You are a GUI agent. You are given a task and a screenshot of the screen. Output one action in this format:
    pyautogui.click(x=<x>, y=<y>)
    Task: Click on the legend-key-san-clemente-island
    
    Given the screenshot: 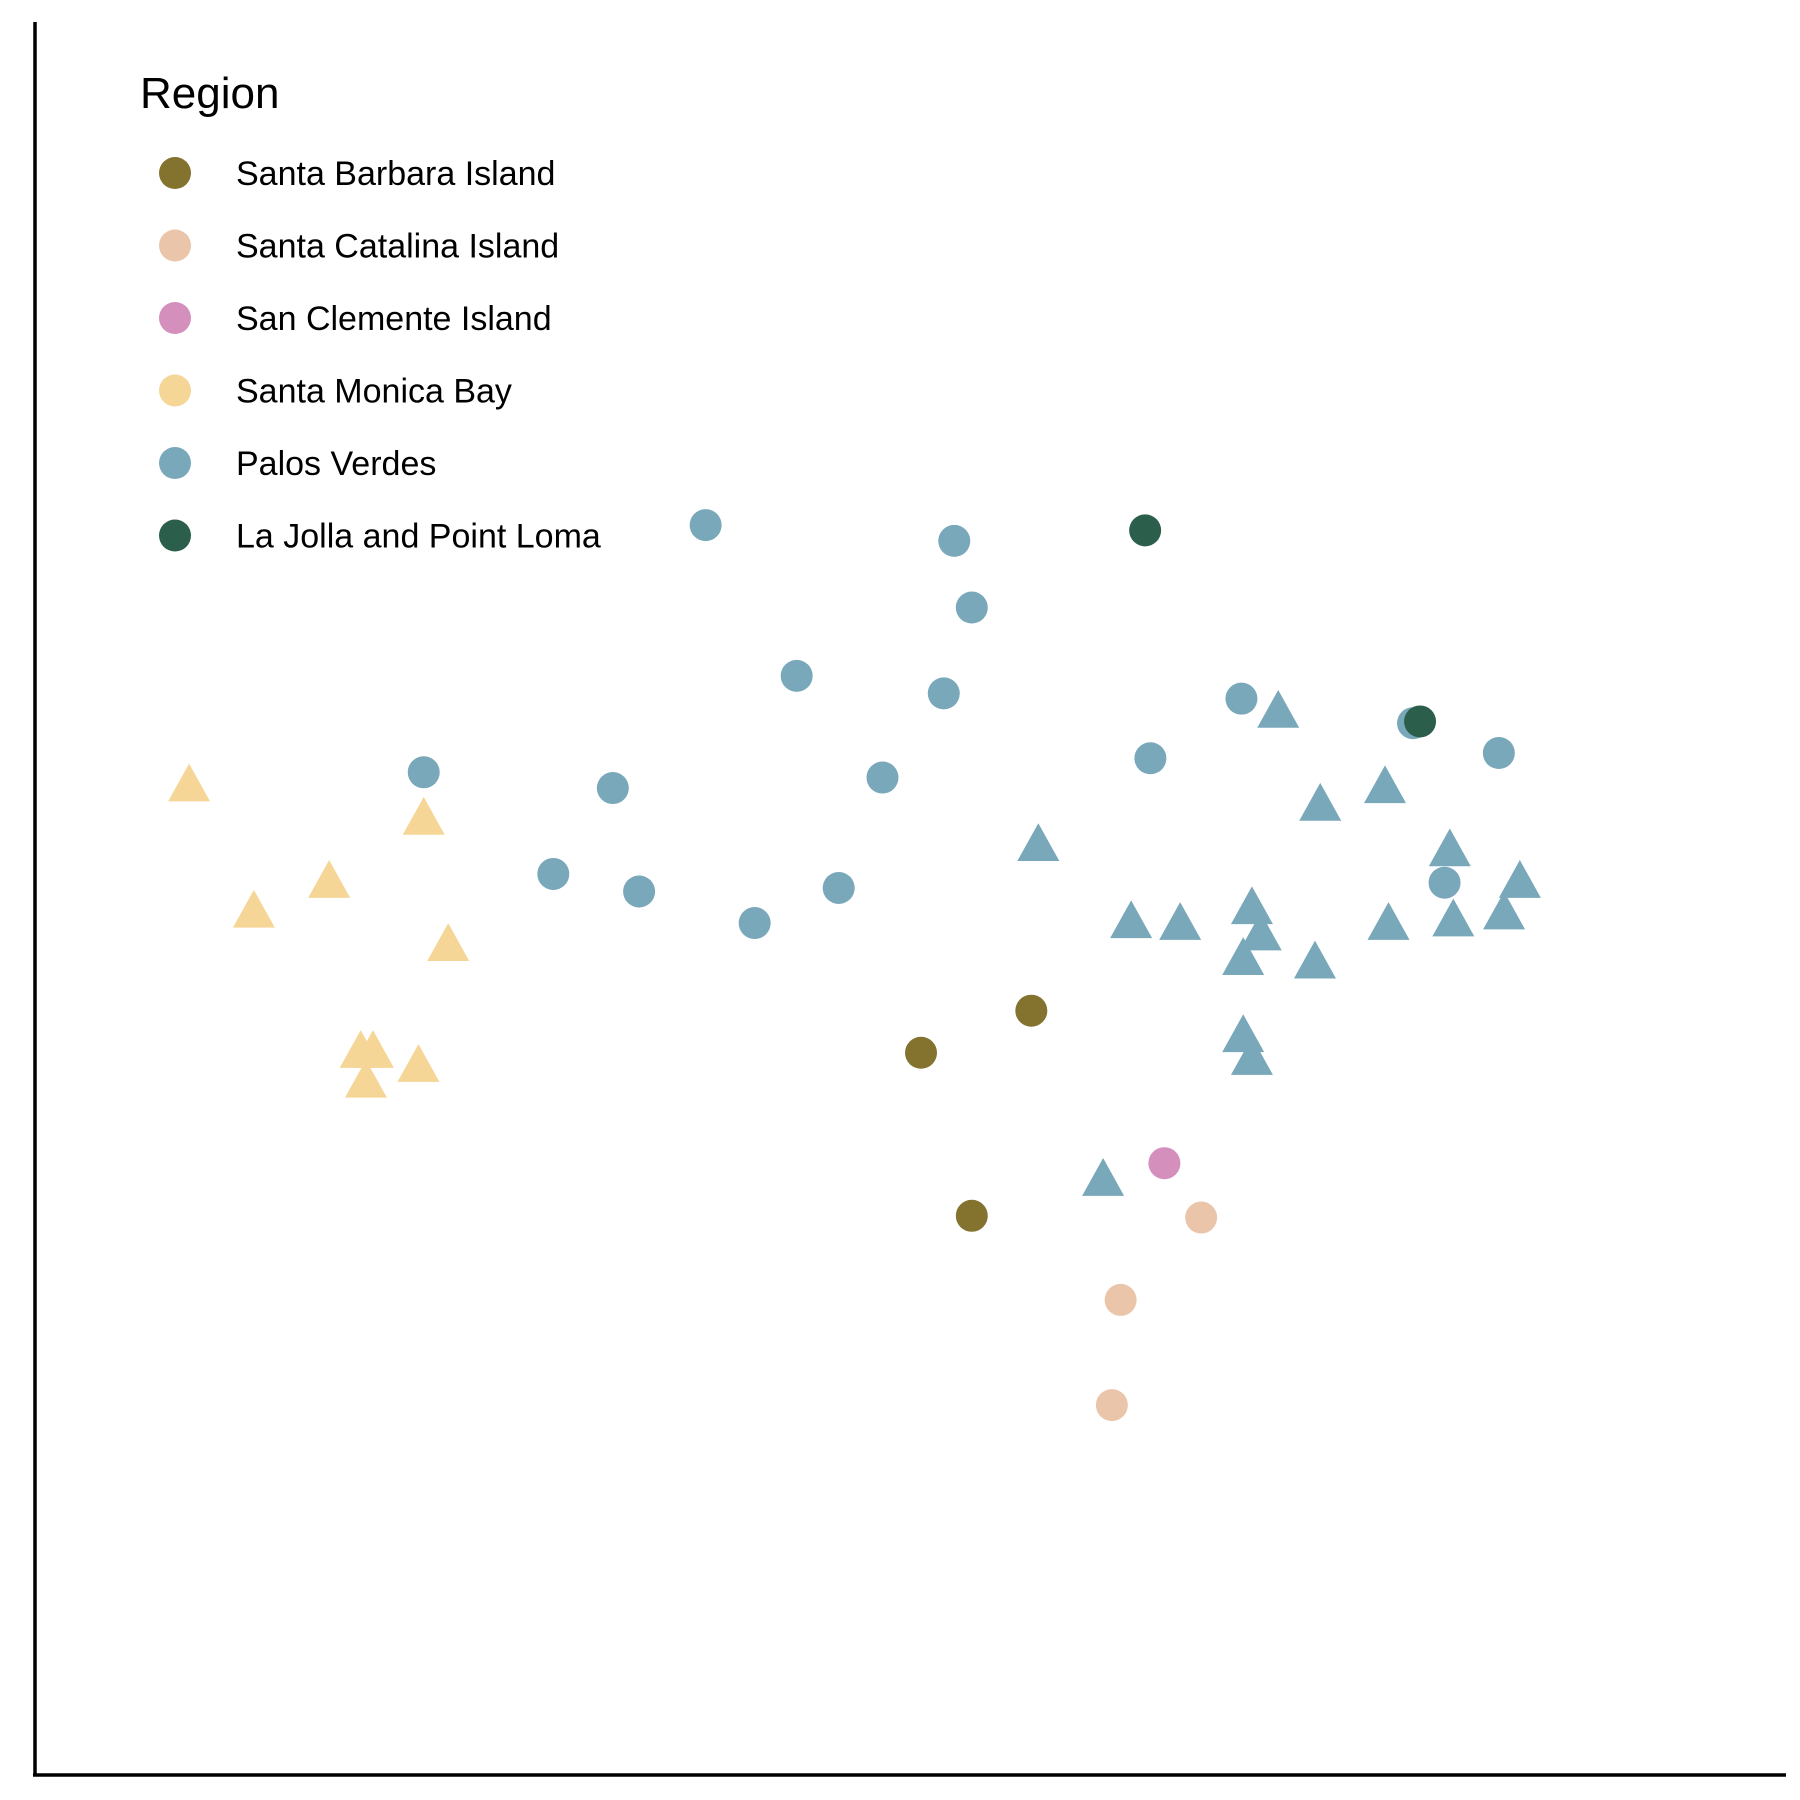 What is the action you would take?
    pyautogui.click(x=175, y=318)
    